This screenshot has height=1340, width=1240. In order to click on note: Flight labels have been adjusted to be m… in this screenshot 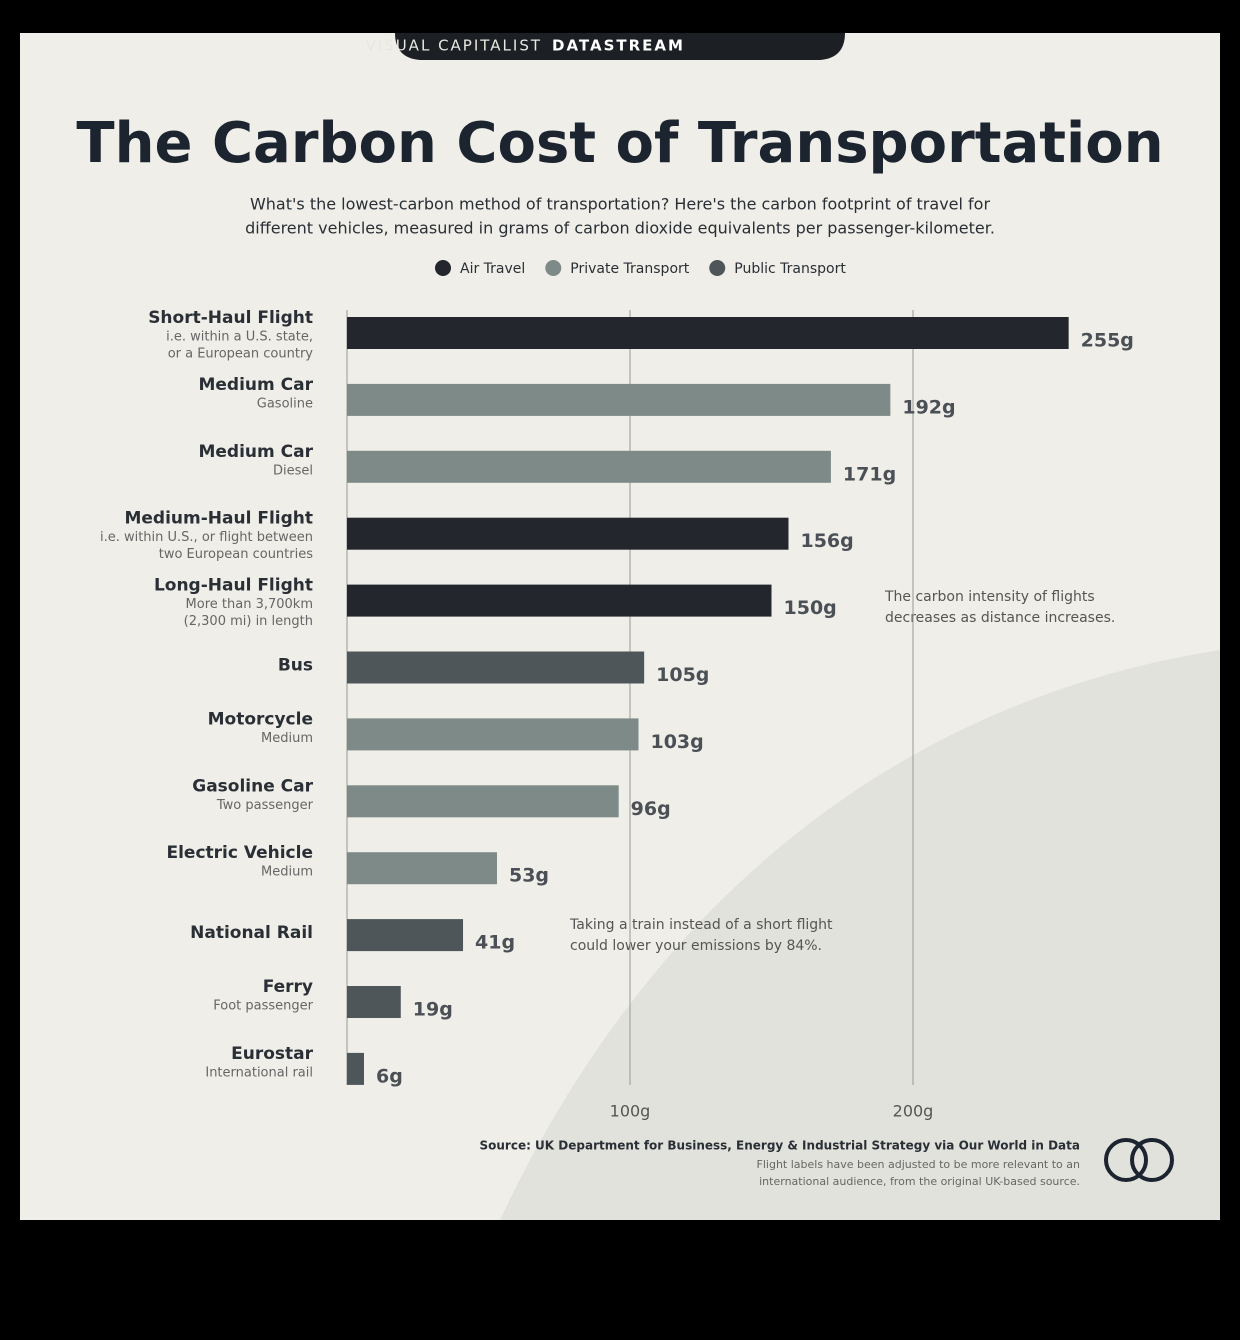, I will do `click(919, 1164)`.